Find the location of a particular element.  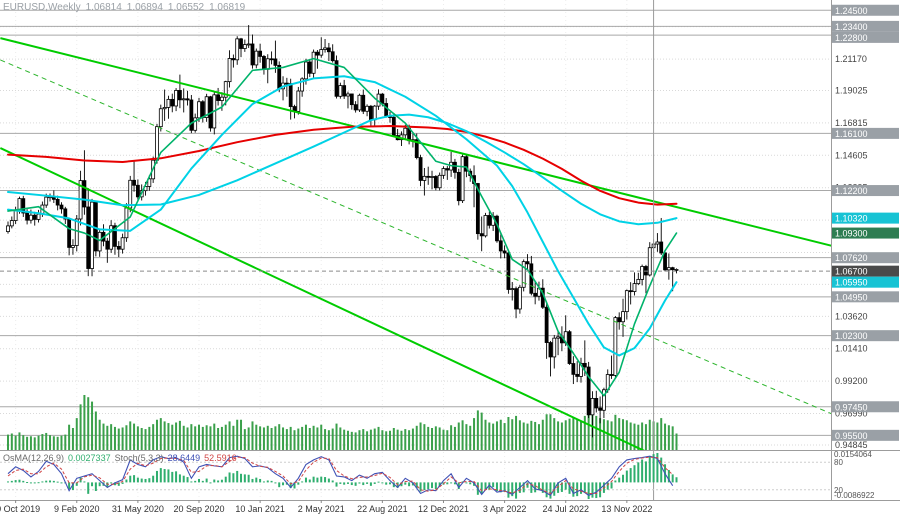

scale-label: 1.04950 is located at coordinates (851, 297).